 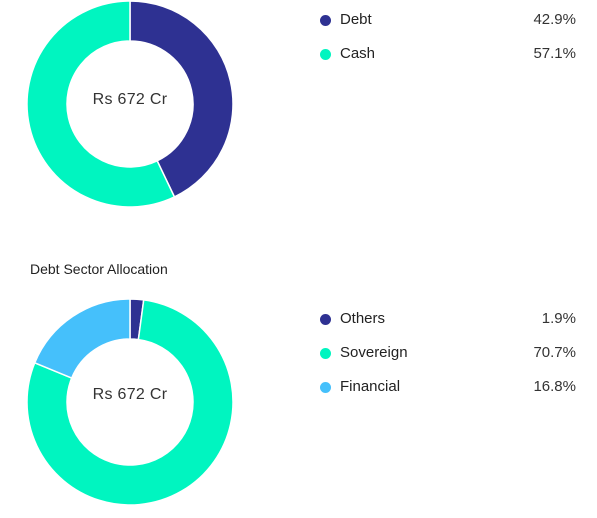 I want to click on donut-slice-debt, so click(x=181, y=99).